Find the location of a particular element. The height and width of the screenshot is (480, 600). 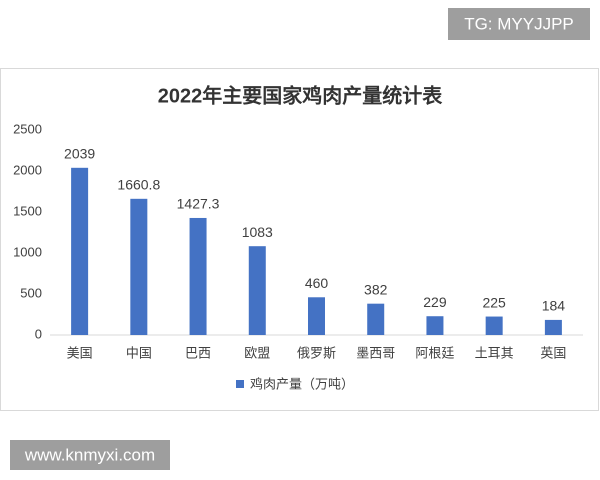

data-label: 1083 is located at coordinates (257, 232).